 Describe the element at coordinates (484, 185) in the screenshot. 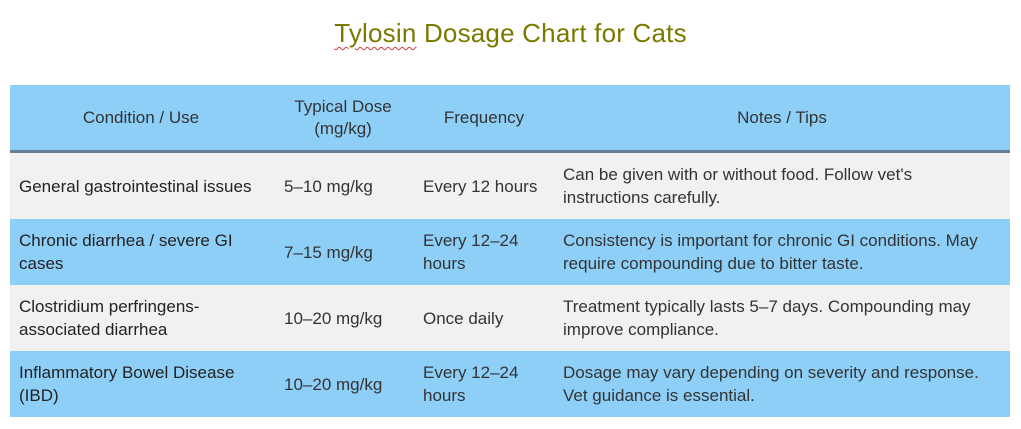

I see `frequency-cell: Every 12 hours` at that location.